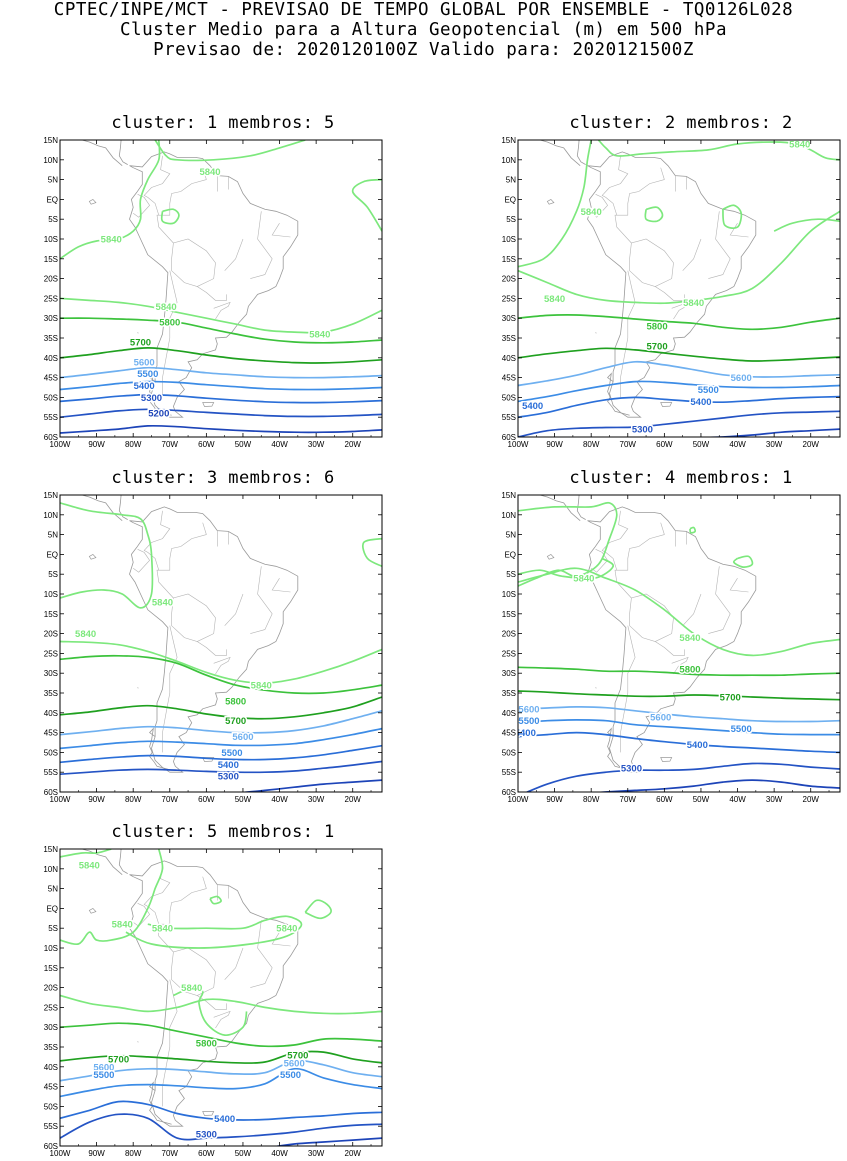 This screenshot has height=1161, width=847. Describe the element at coordinates (51, 378) in the screenshot. I see `lat-label: 45S` at that location.